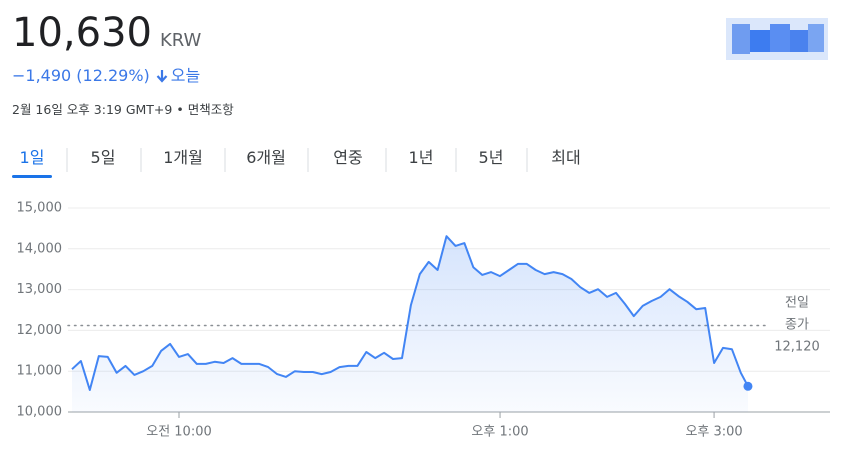  I want to click on previous-close-label: 종가, so click(797, 325).